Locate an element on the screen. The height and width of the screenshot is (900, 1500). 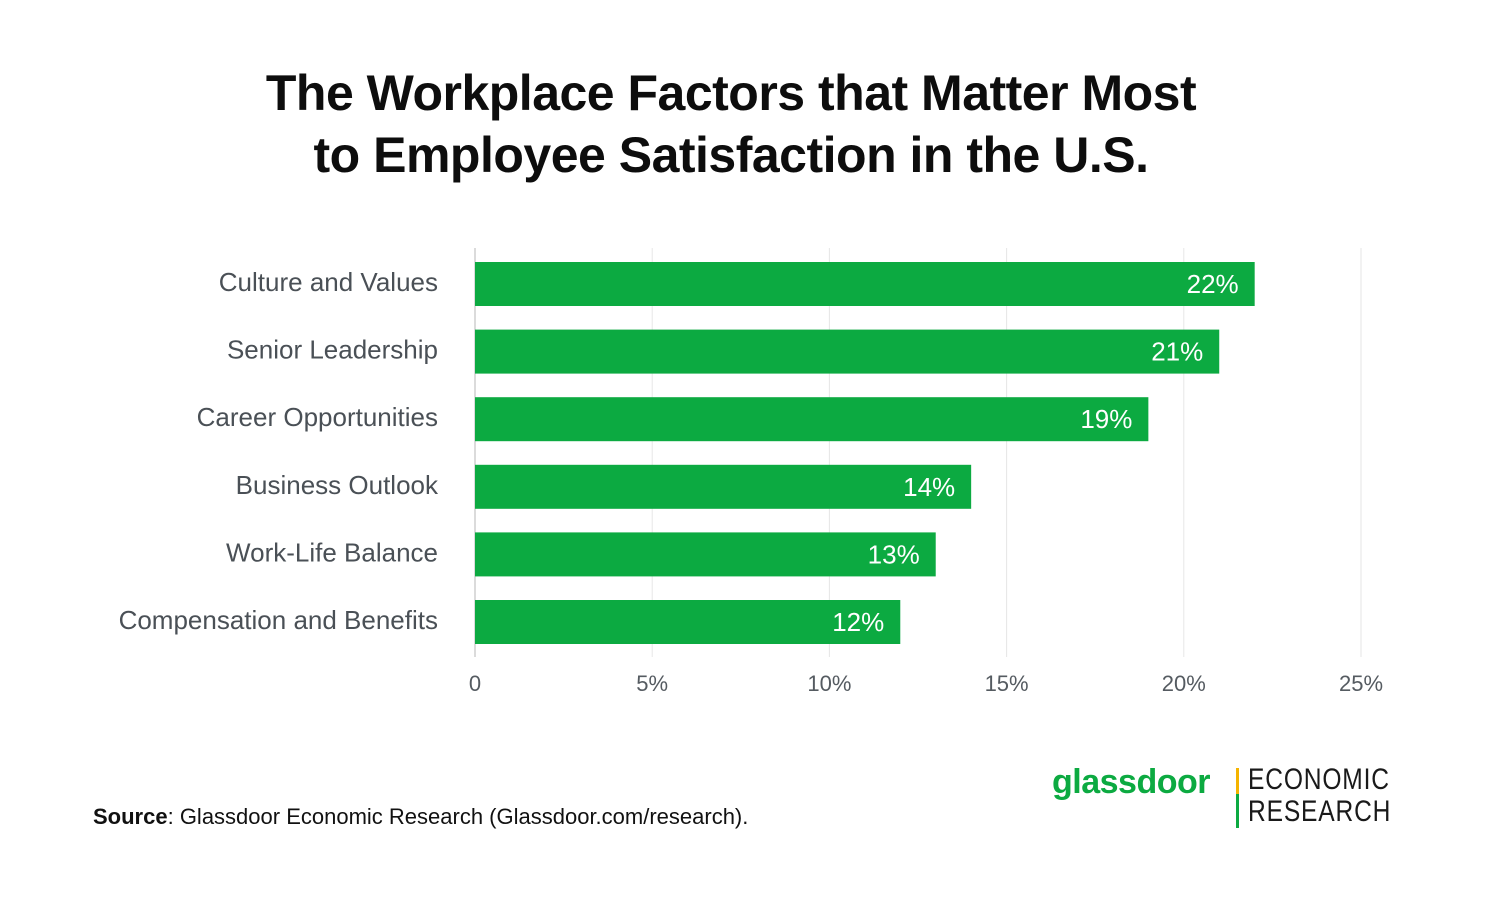
bar-value-label: 22% is located at coordinates (1213, 284).